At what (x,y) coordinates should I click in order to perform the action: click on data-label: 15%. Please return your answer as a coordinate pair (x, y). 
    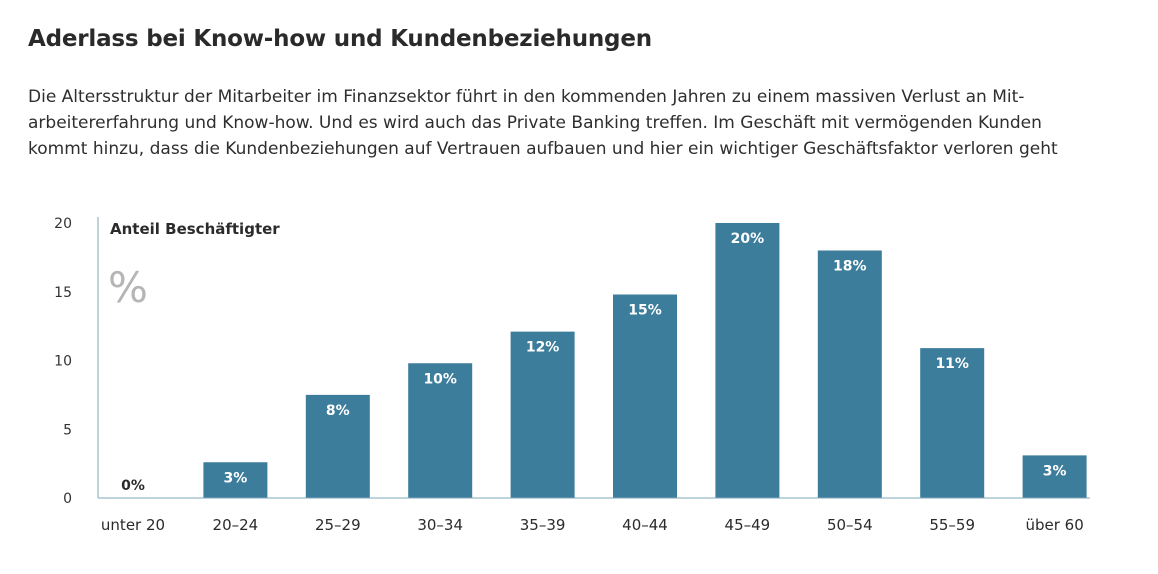
    Looking at the image, I should click on (645, 311).